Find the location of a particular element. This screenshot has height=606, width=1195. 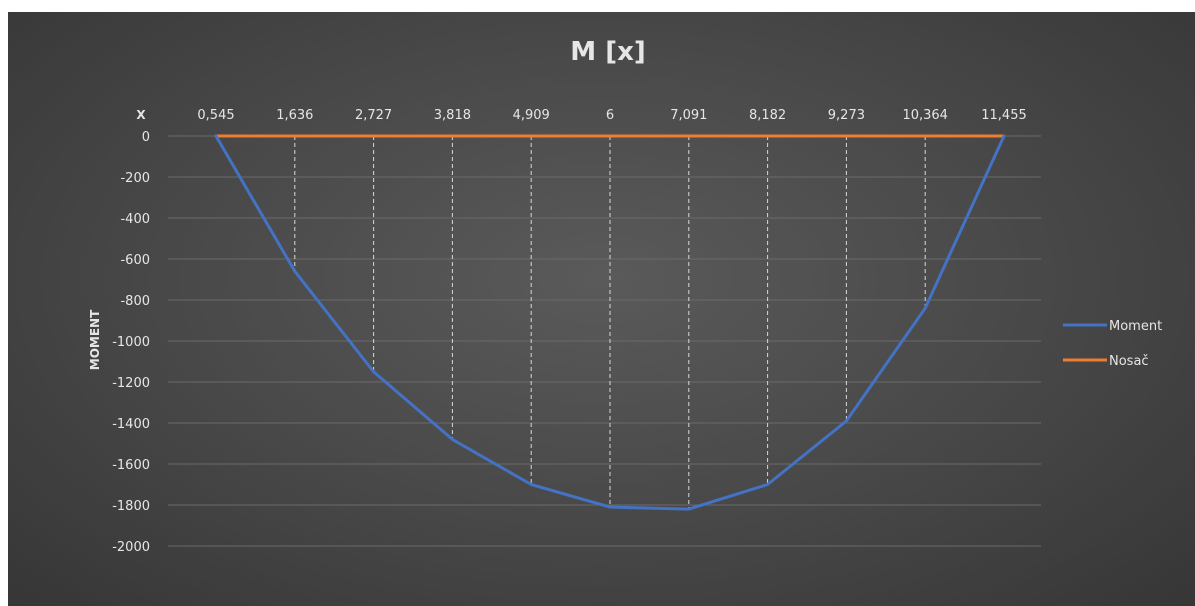

x-tick-label: 7,091 is located at coordinates (688, 115).